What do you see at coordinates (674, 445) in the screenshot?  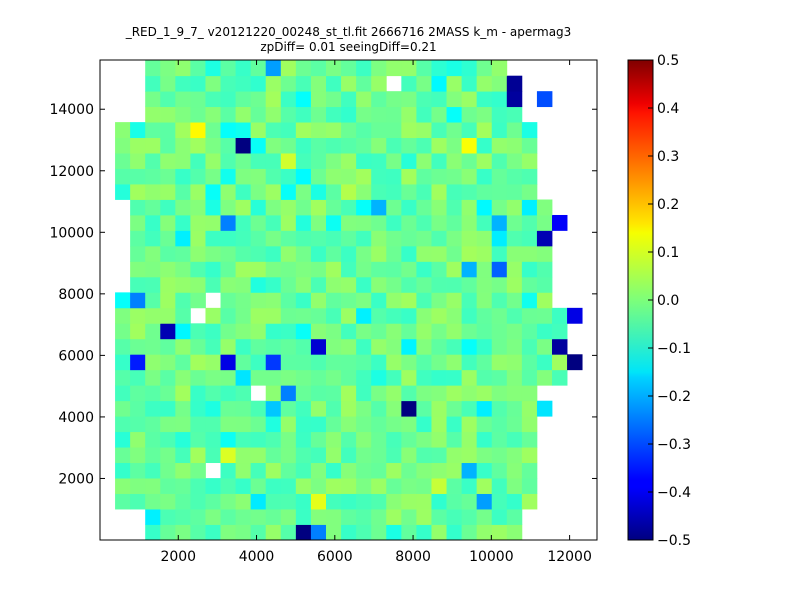 I see `colorbar-tick-label: −0.3` at bounding box center [674, 445].